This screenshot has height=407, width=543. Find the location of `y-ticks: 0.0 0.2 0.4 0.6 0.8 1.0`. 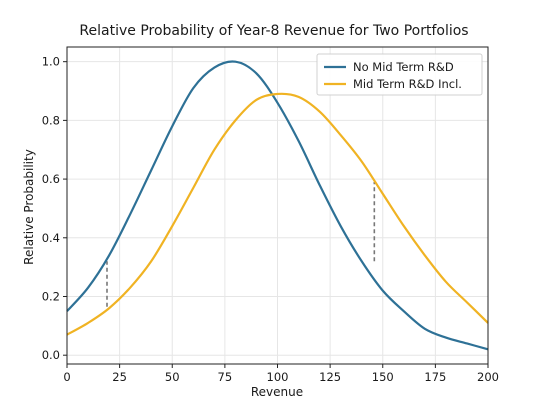

y-ticks: 0.0 0.2 0.4 0.6 0.8 1.0 is located at coordinates (54, 208).